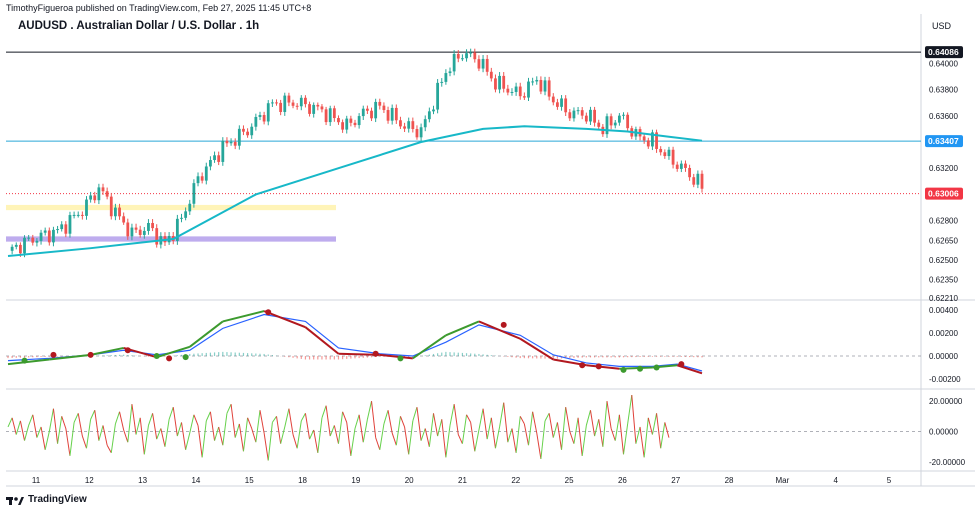  I want to click on x-tick-label: 22, so click(515, 480).